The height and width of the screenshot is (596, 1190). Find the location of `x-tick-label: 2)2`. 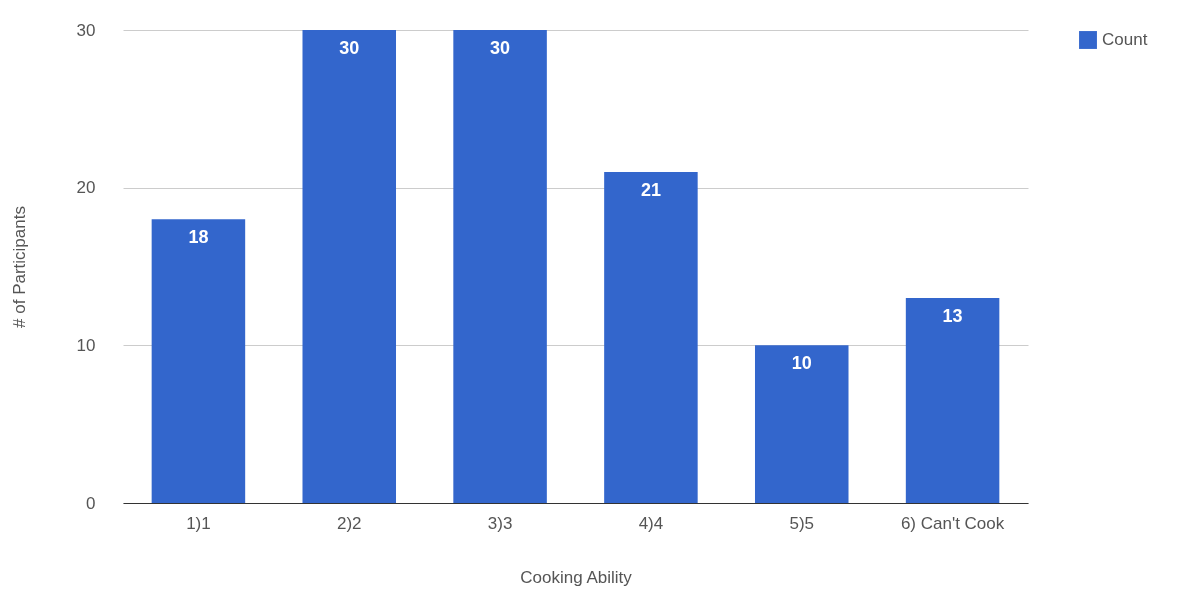

x-tick-label: 2)2 is located at coordinates (349, 523).